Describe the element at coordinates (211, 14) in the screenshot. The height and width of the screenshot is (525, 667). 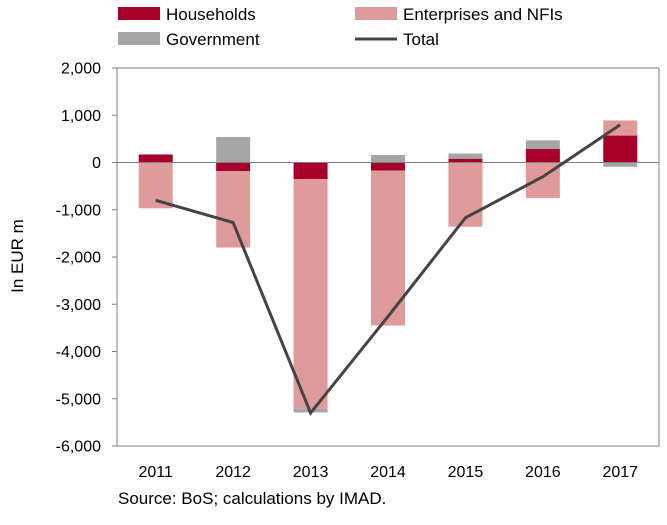
I see `legend-label-households: Households` at that location.